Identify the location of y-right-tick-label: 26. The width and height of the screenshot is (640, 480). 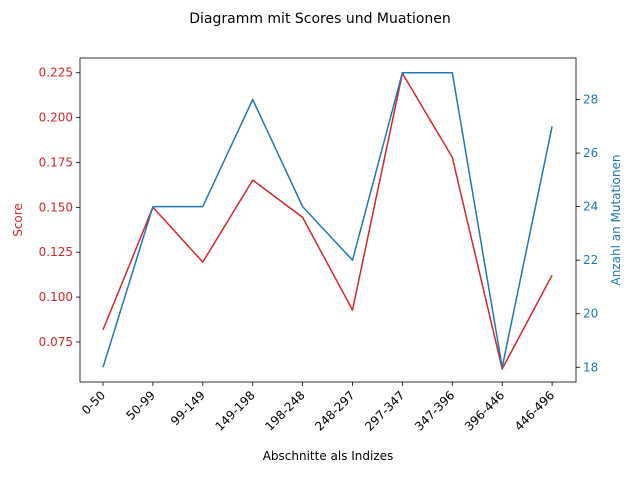
(590, 153).